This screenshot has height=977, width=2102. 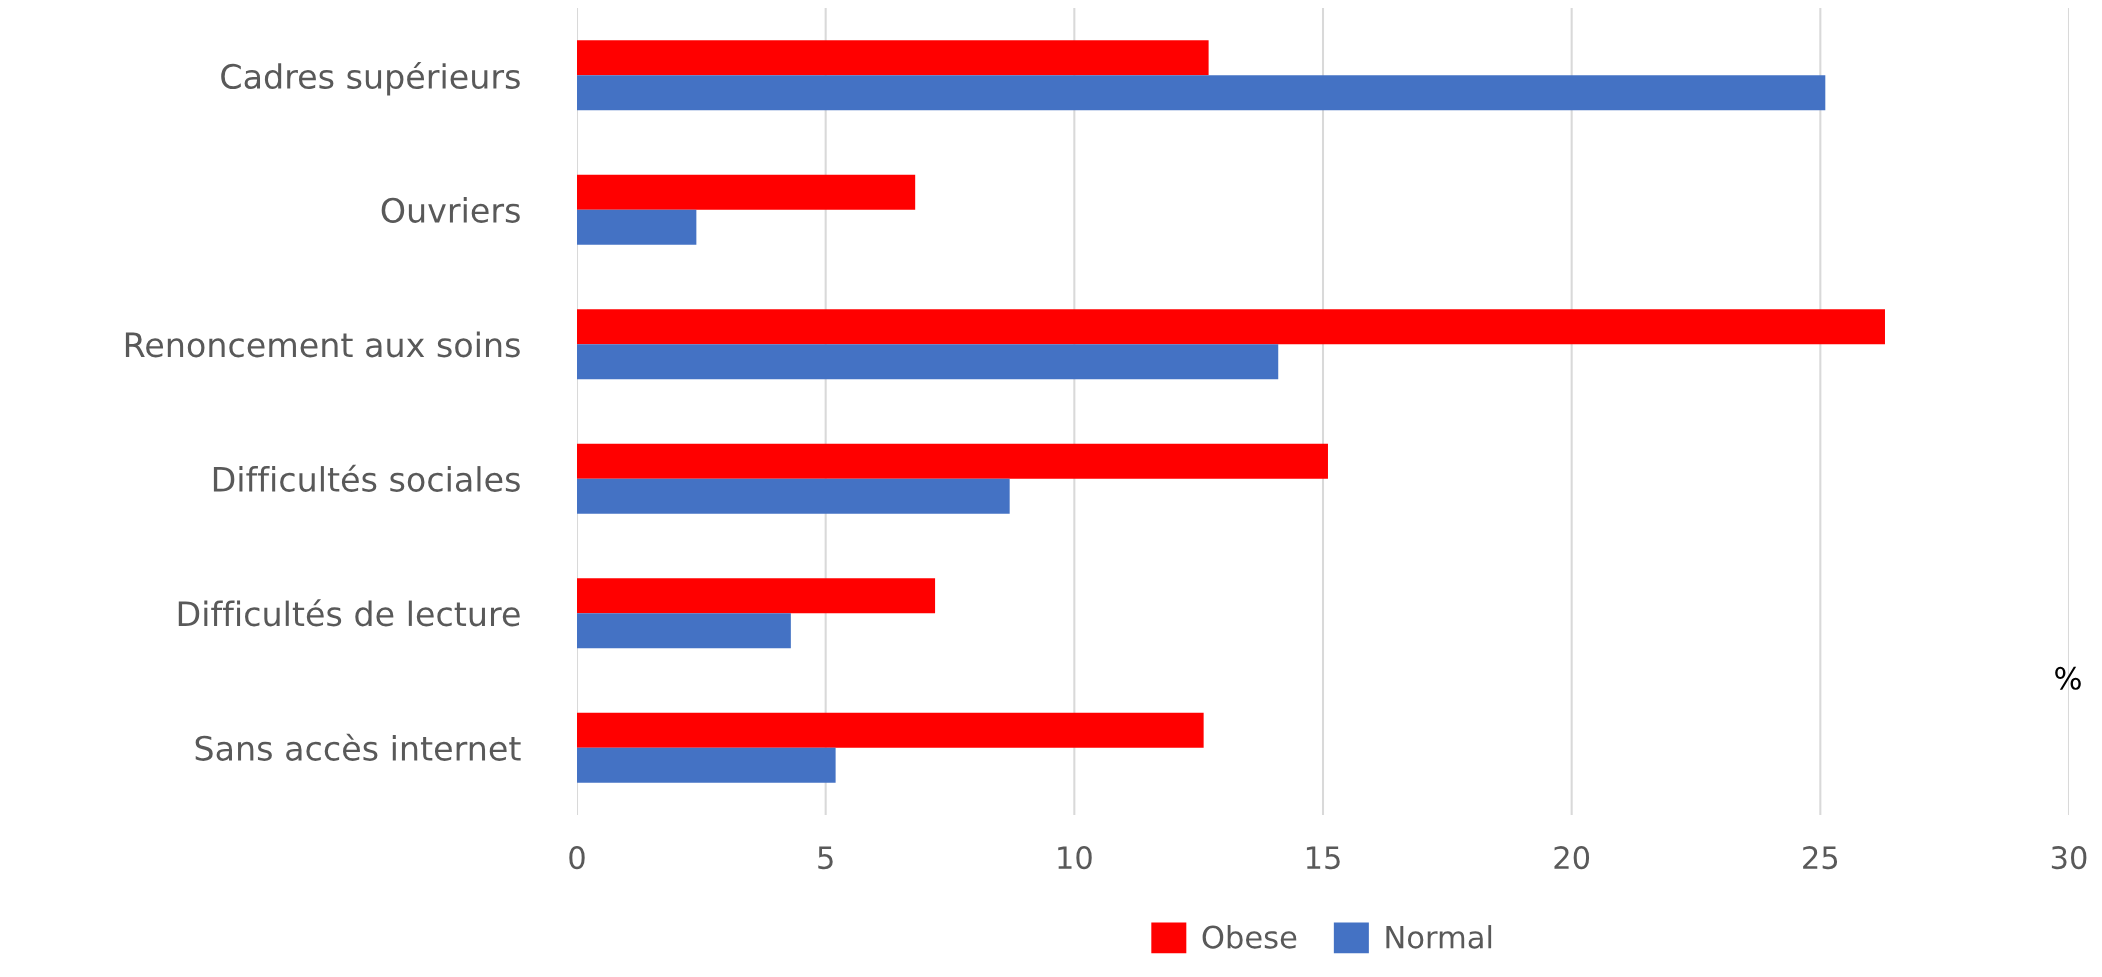 I want to click on x-tick-label: 15, so click(x=1323, y=858).